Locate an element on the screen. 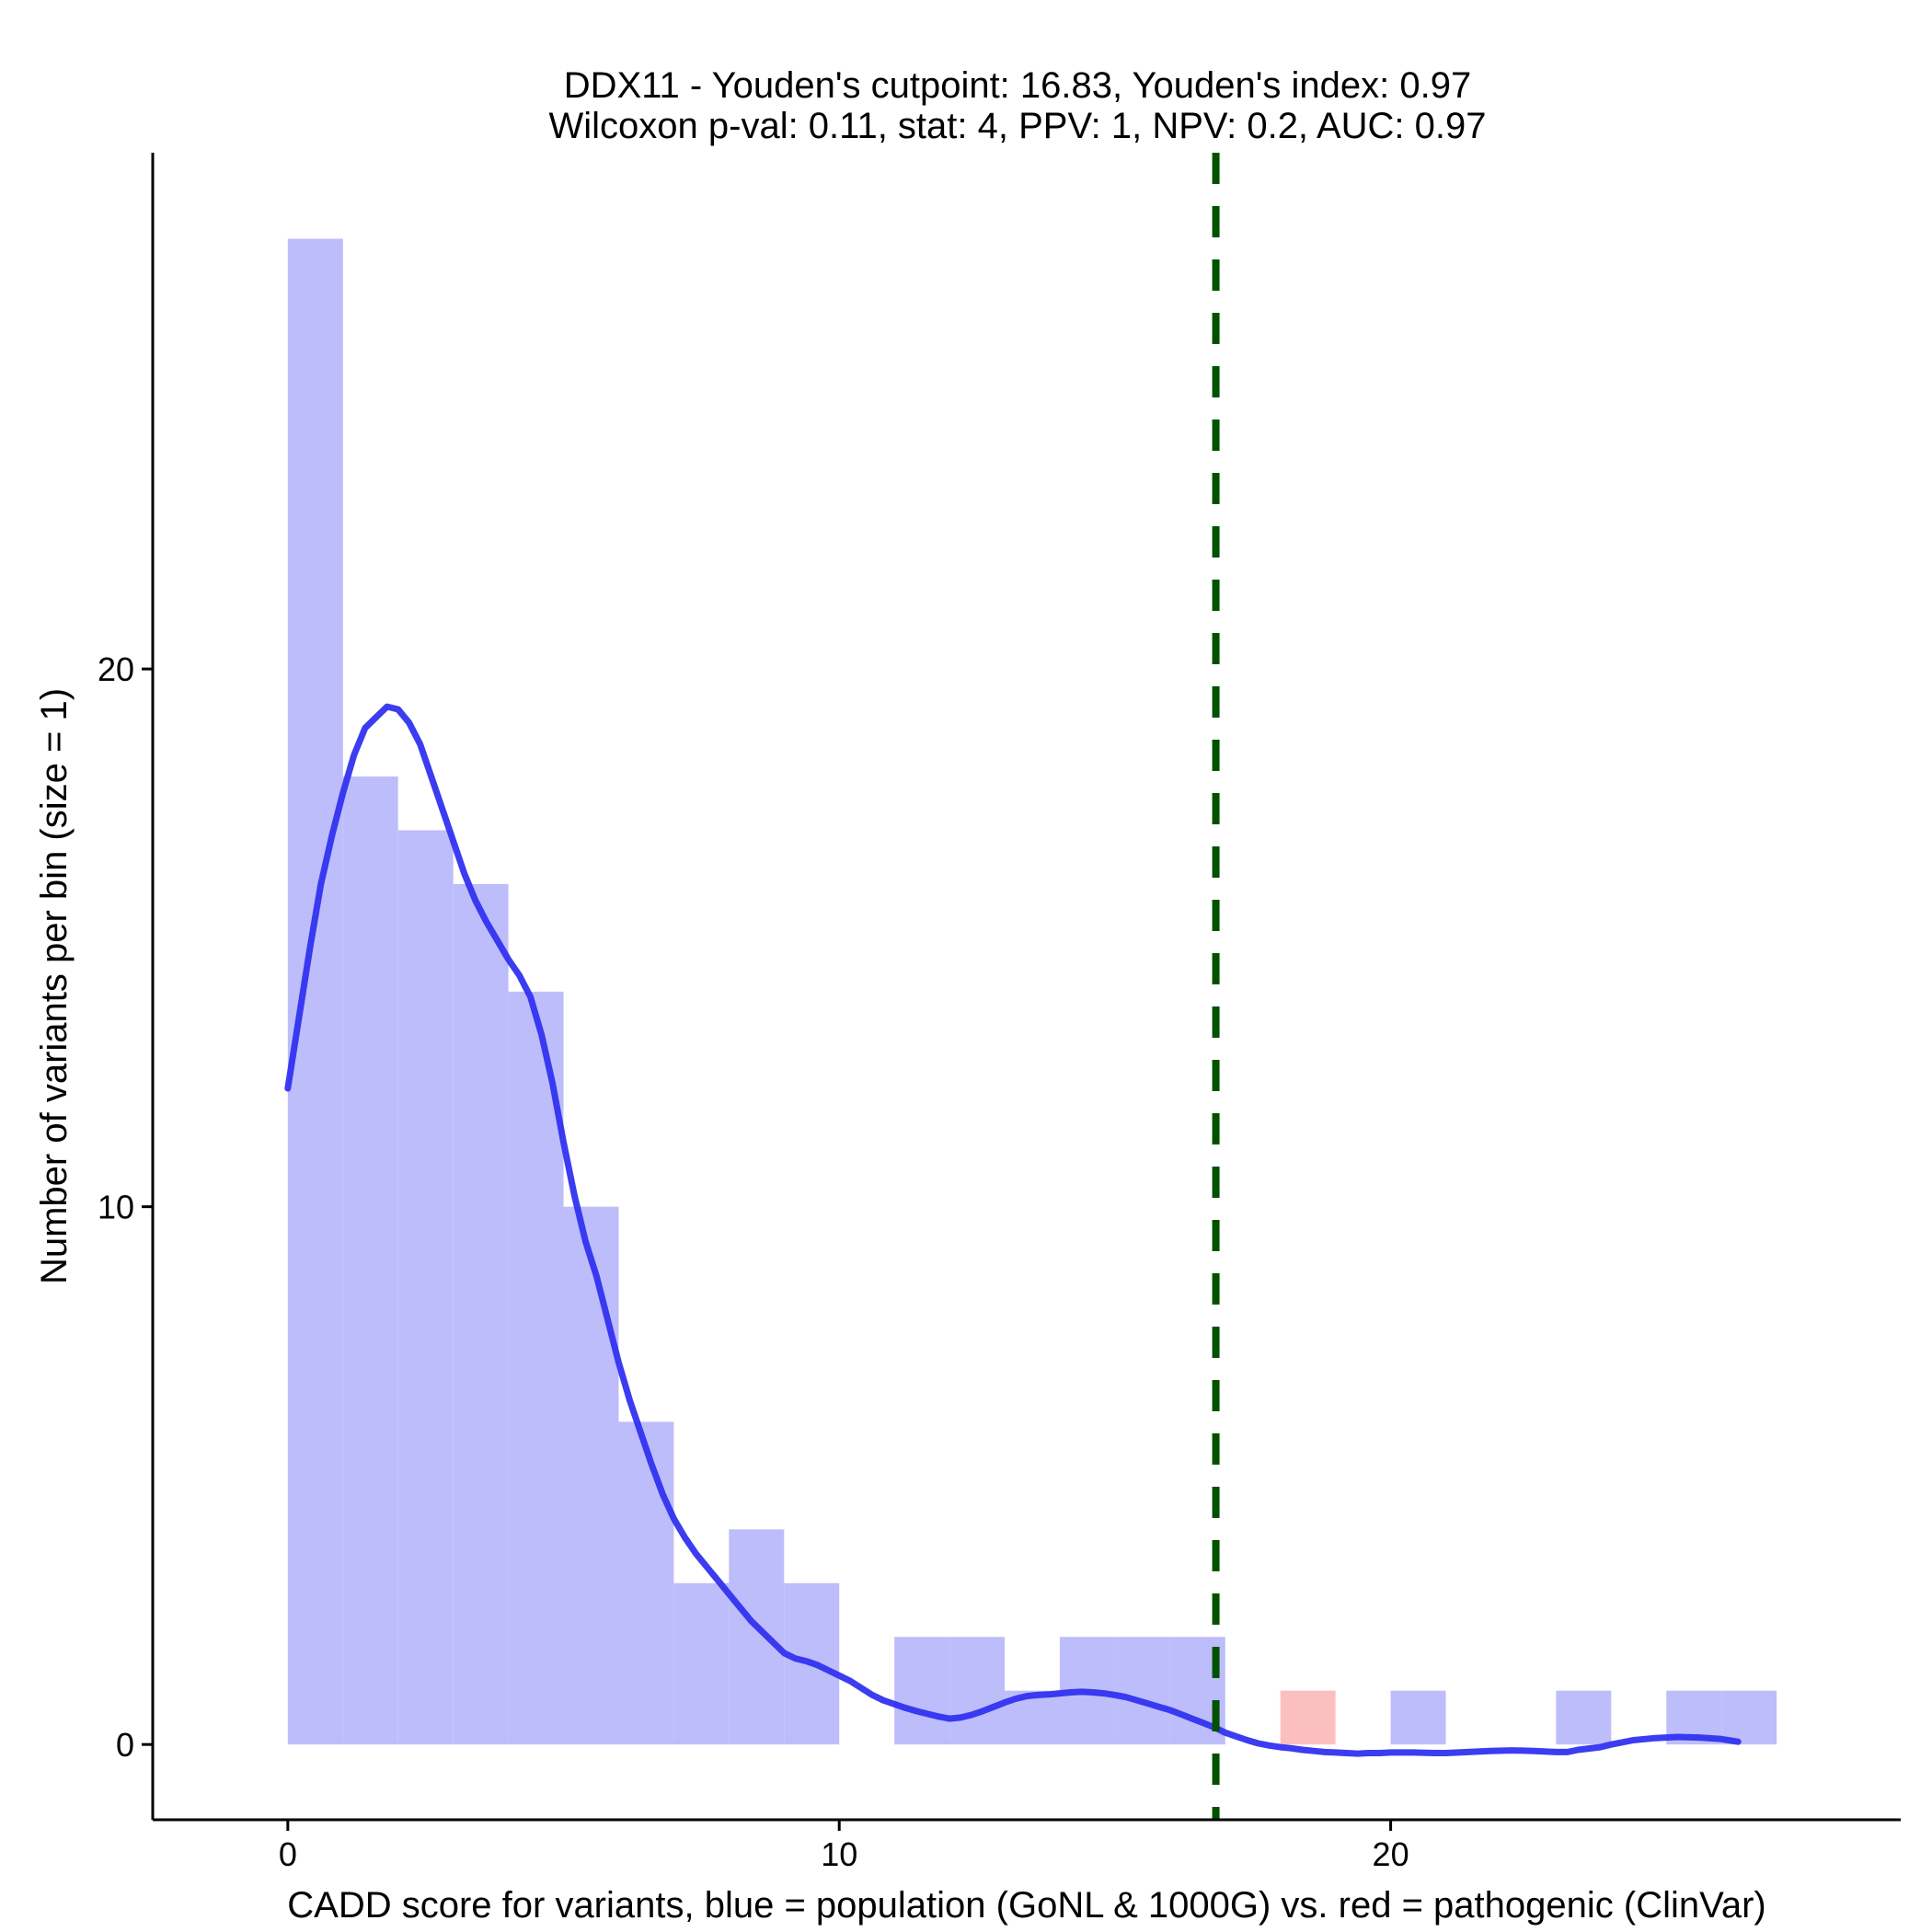 The image size is (1932, 1932). y-axis-ticks: 0 10 20 is located at coordinates (126, 1207).